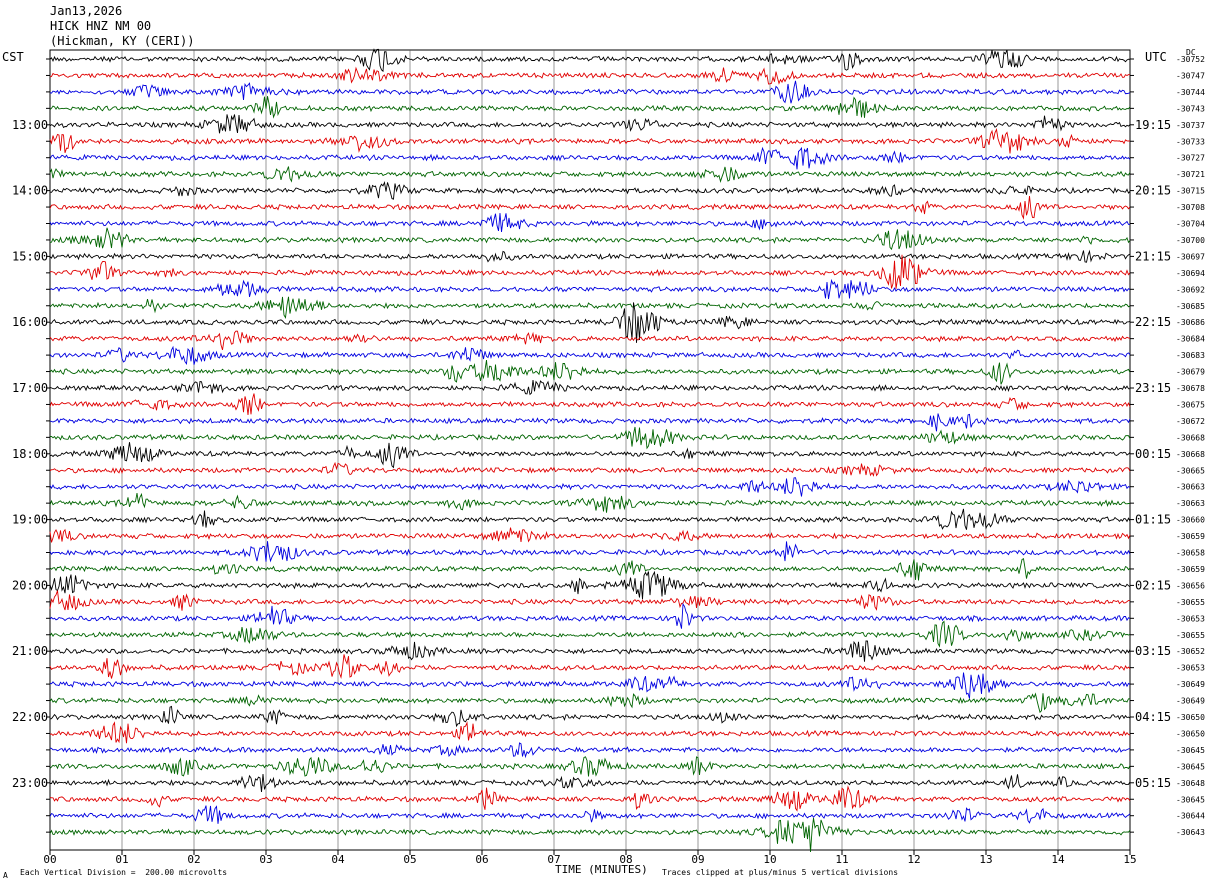 The image size is (1210, 886). What do you see at coordinates (1191, 52) in the screenshot?
I see `dc-label: DC` at bounding box center [1191, 52].